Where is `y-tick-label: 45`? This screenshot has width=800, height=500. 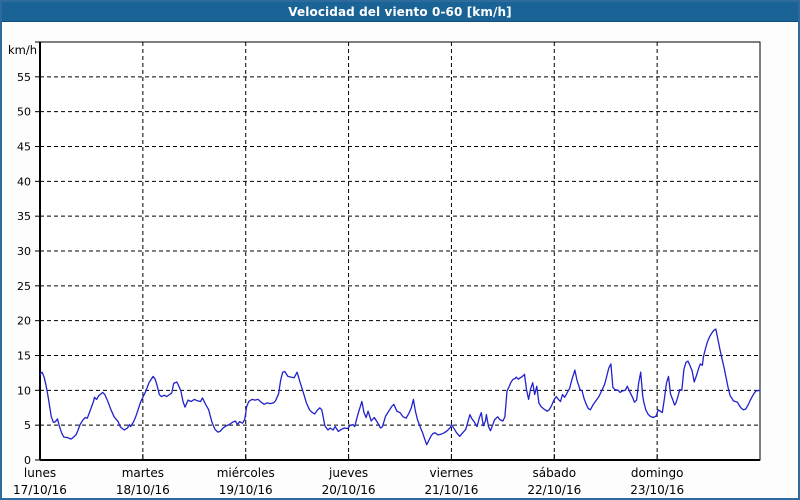
y-tick-label: 45 is located at coordinates (24, 147).